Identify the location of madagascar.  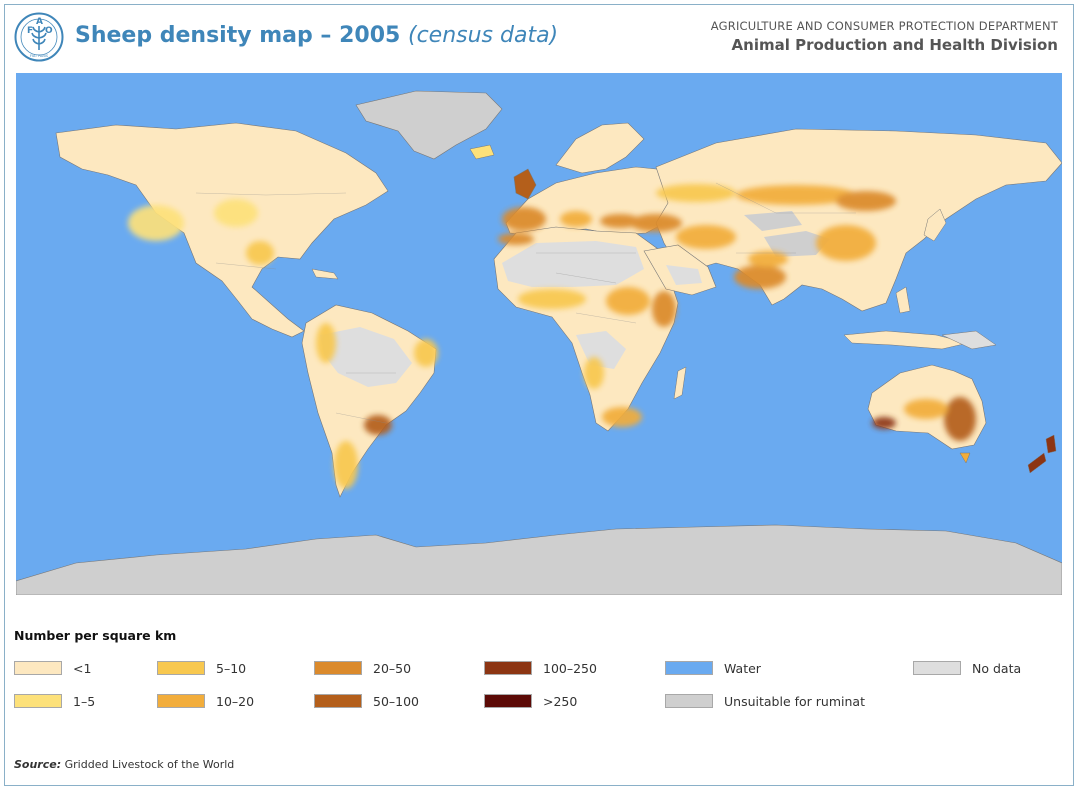
(680, 383).